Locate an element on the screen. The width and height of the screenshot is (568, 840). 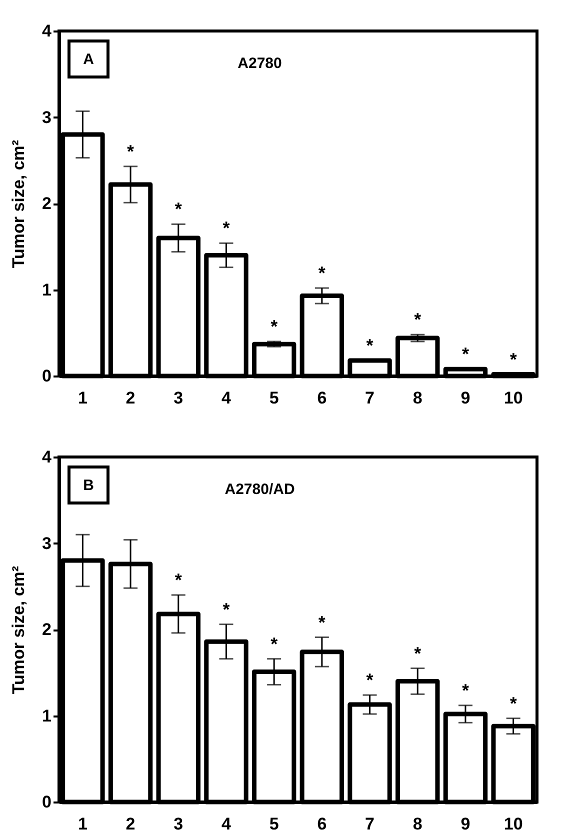
annotation: A is located at coordinates (88, 59).